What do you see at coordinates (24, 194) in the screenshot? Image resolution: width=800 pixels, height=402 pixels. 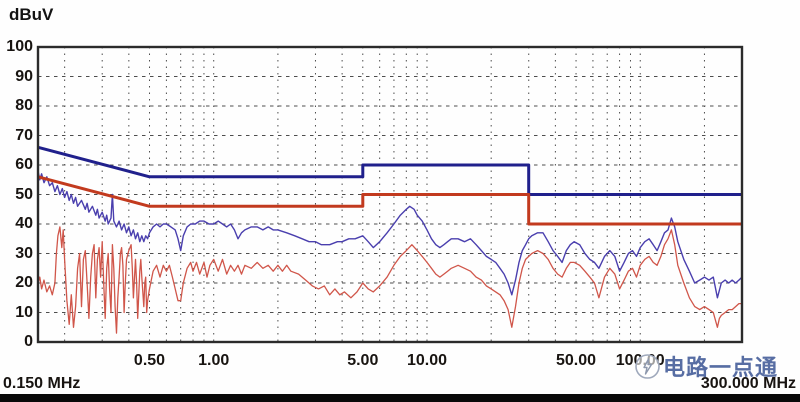 I see `y-tick-label: 50` at bounding box center [24, 194].